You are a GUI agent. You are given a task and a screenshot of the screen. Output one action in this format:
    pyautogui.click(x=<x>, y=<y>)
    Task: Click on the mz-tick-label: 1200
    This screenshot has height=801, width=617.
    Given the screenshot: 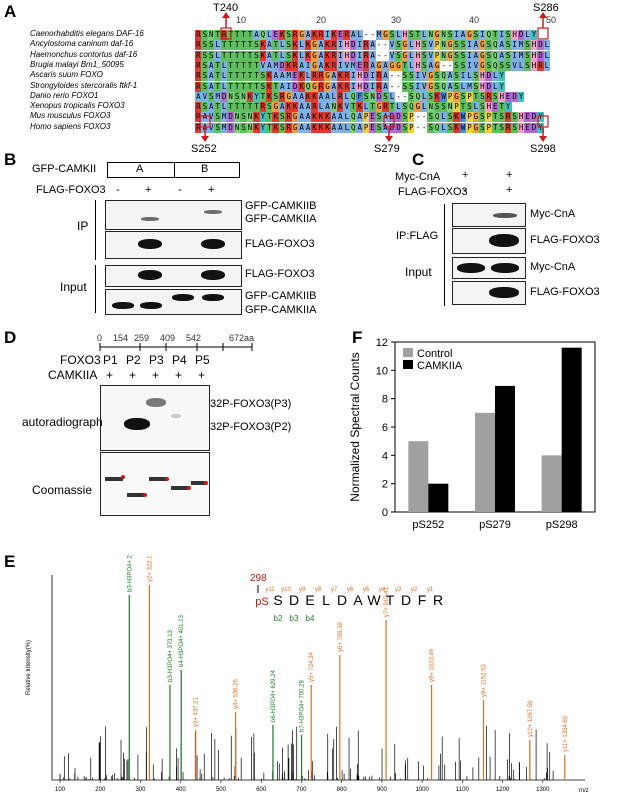 What is the action you would take?
    pyautogui.click(x=503, y=790)
    